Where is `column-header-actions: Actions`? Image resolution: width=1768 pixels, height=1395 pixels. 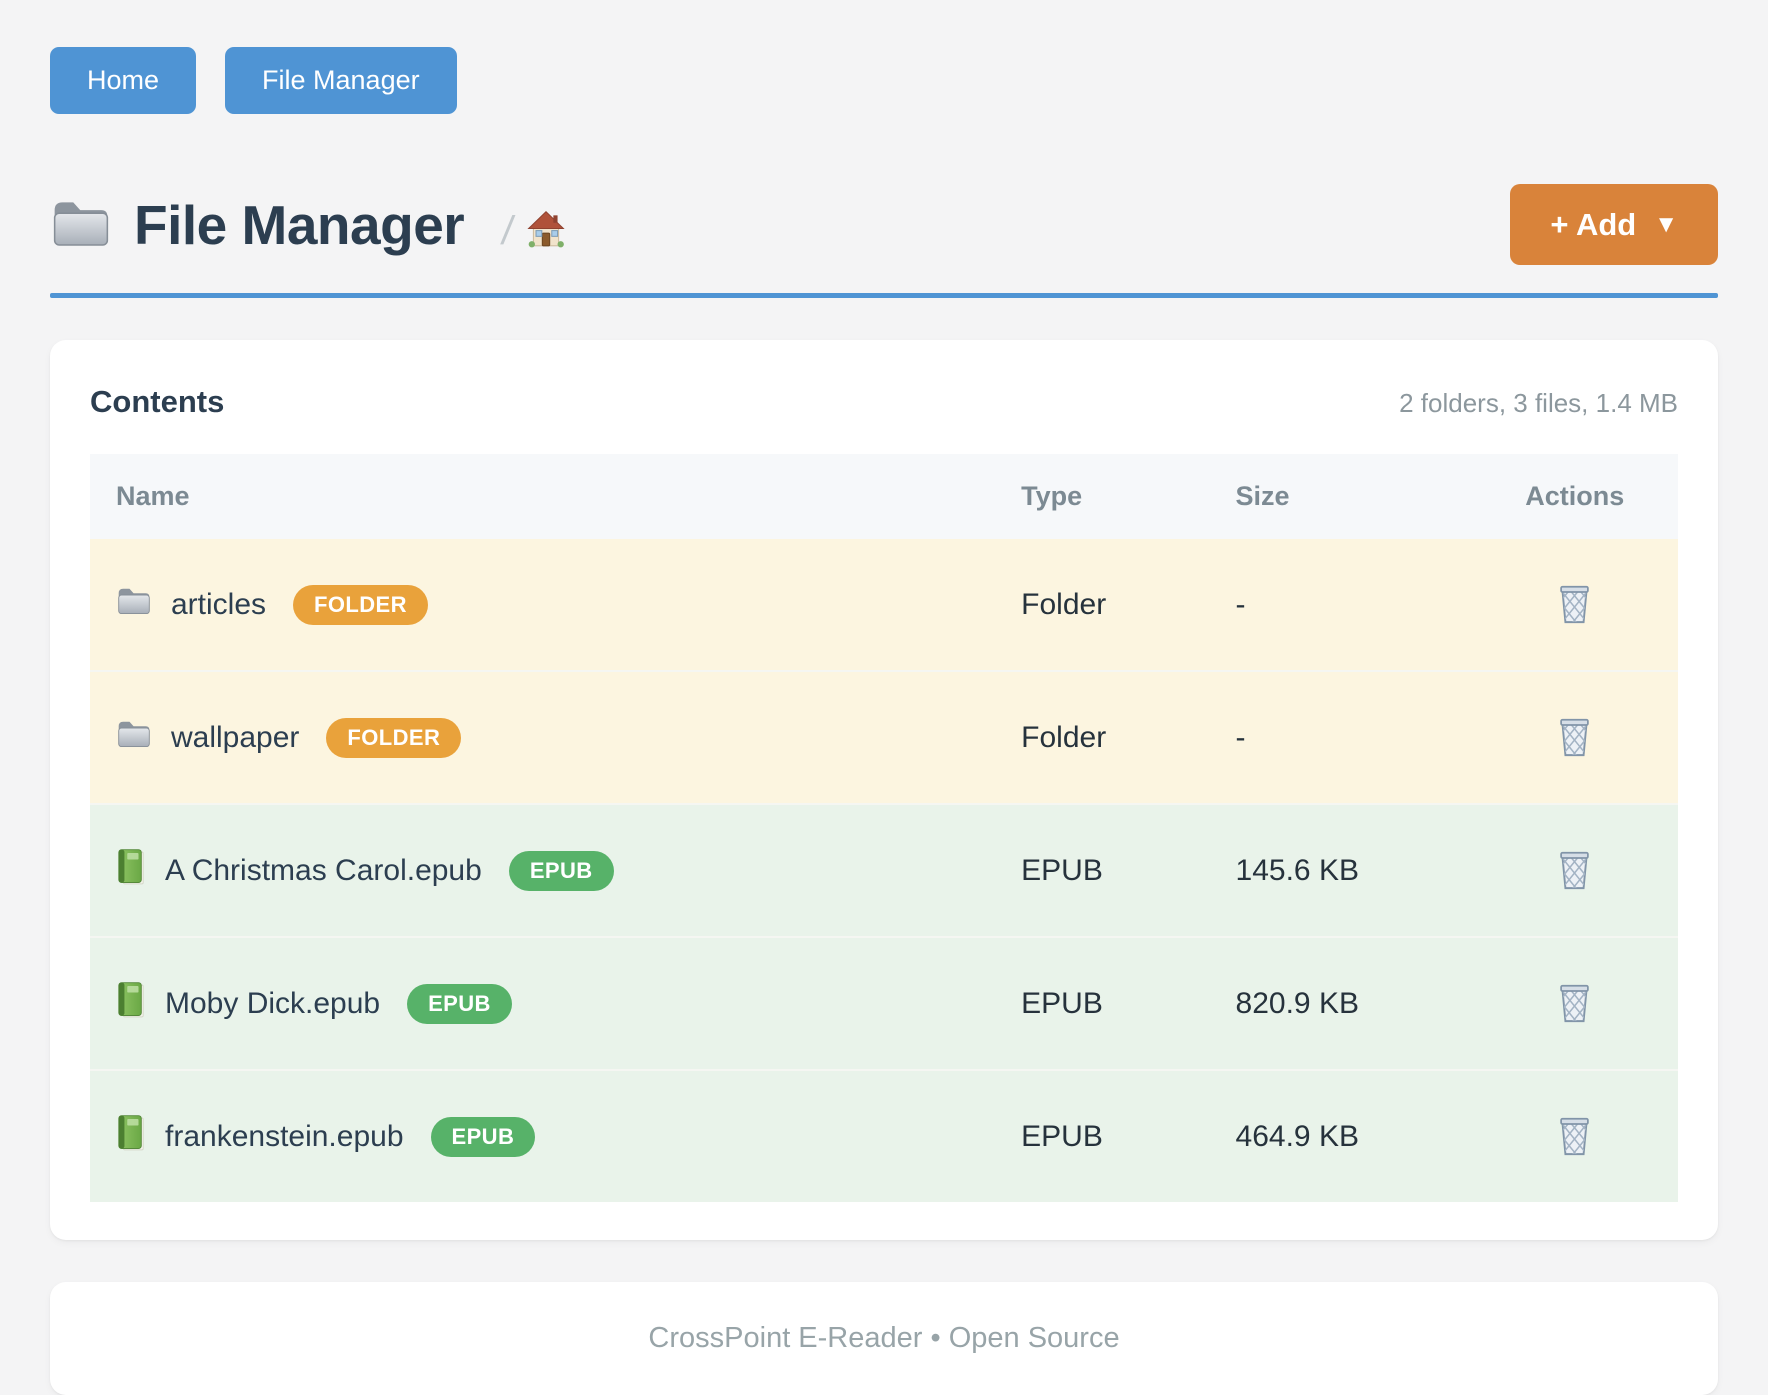 column-header-actions: Actions is located at coordinates (1574, 496).